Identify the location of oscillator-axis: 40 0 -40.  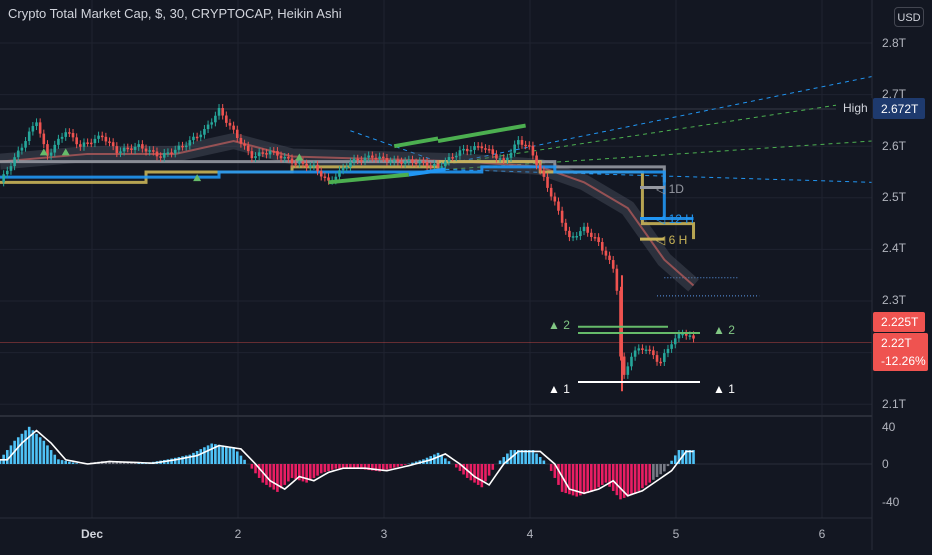
(891, 464).